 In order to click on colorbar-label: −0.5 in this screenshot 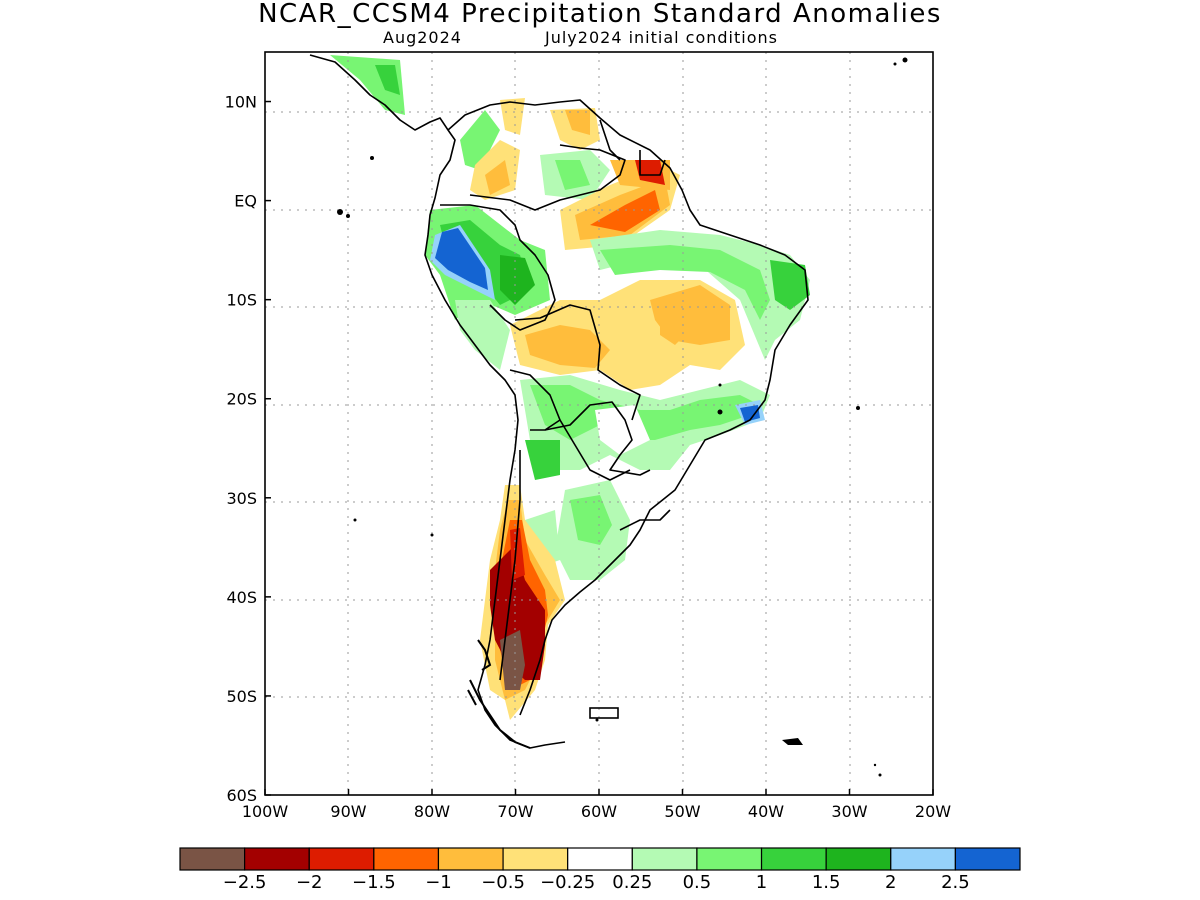, I will do `click(503, 882)`.